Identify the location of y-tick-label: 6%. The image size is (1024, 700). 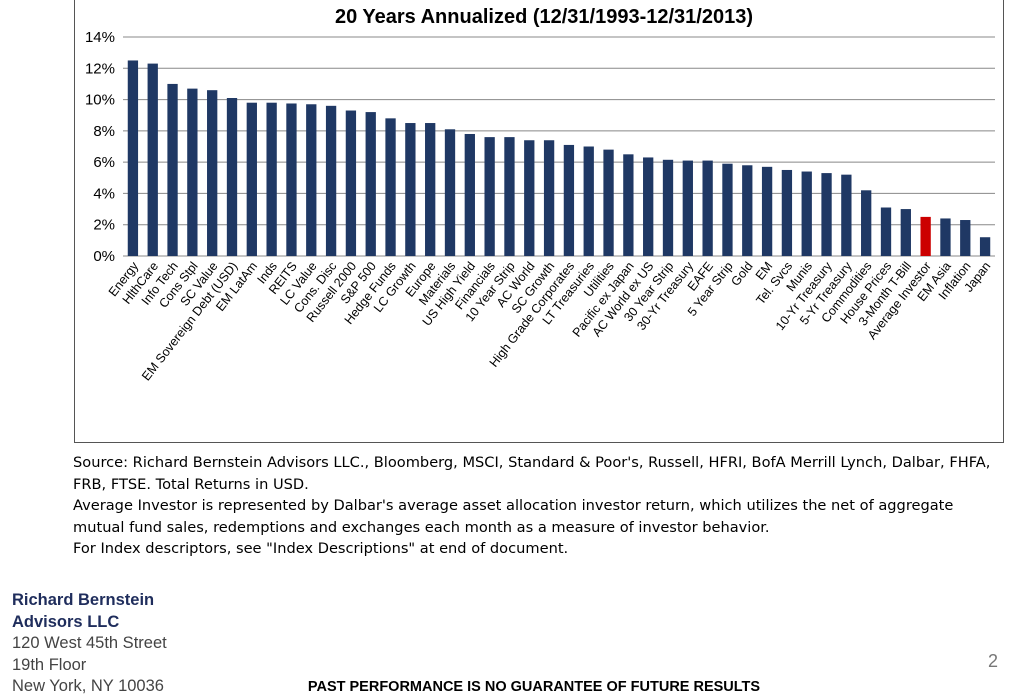
(104, 162).